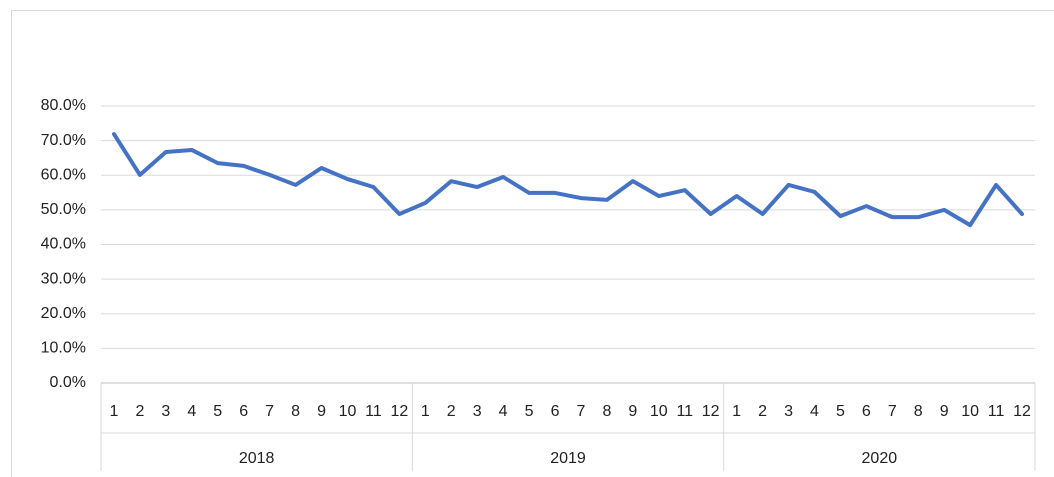  I want to click on group-label: 2019, so click(568, 458).